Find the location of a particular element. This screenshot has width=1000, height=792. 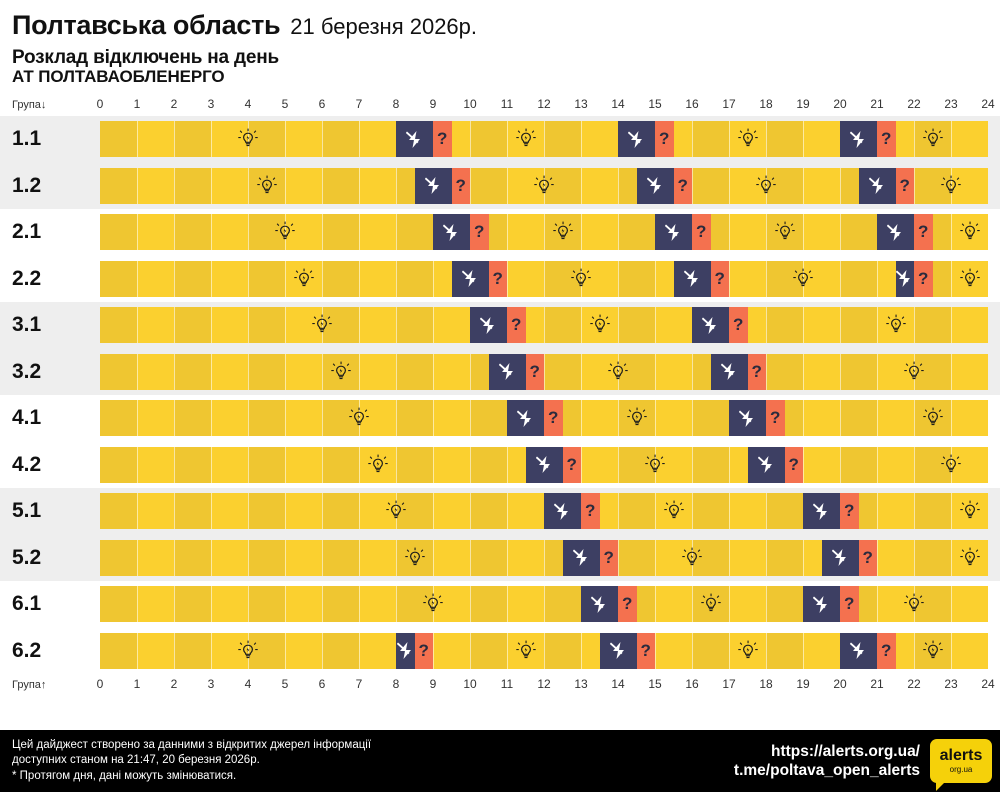

table-row: 1.1??? is located at coordinates (500, 139).